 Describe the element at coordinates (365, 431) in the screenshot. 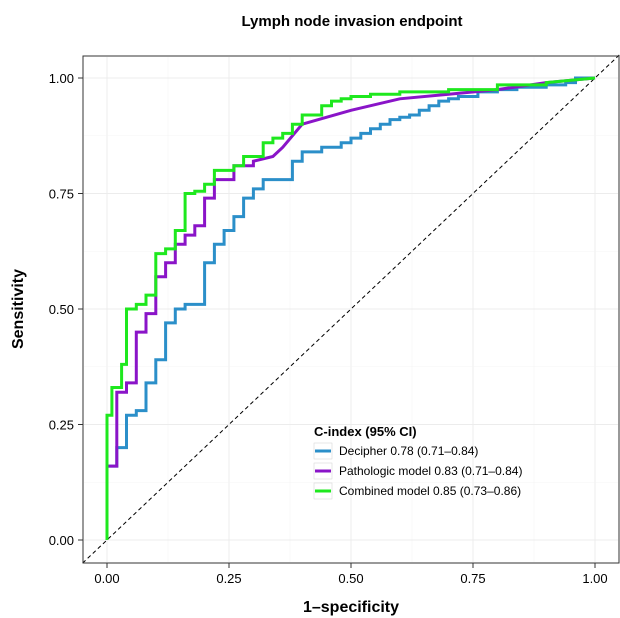

I see `legend-title: C-index (95% CI)` at that location.